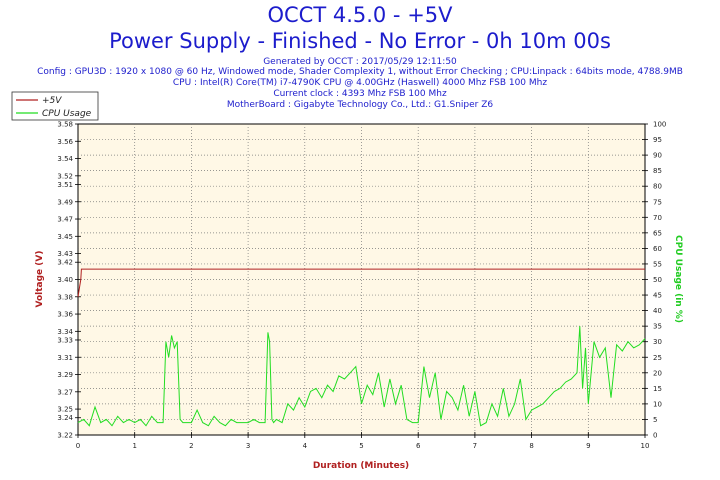 The height and width of the screenshot is (480, 720). Describe the element at coordinates (360, 15) in the screenshot. I see `chart-title: OCCT 4.5.0 - +5V` at that location.